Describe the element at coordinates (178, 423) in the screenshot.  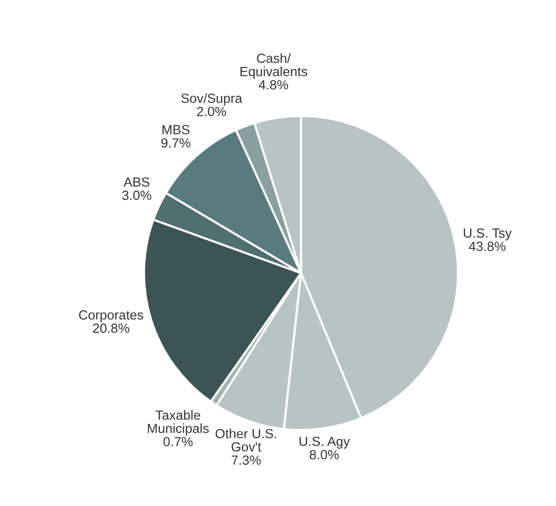
I see `slice-label: Taxable Municipals` at that location.